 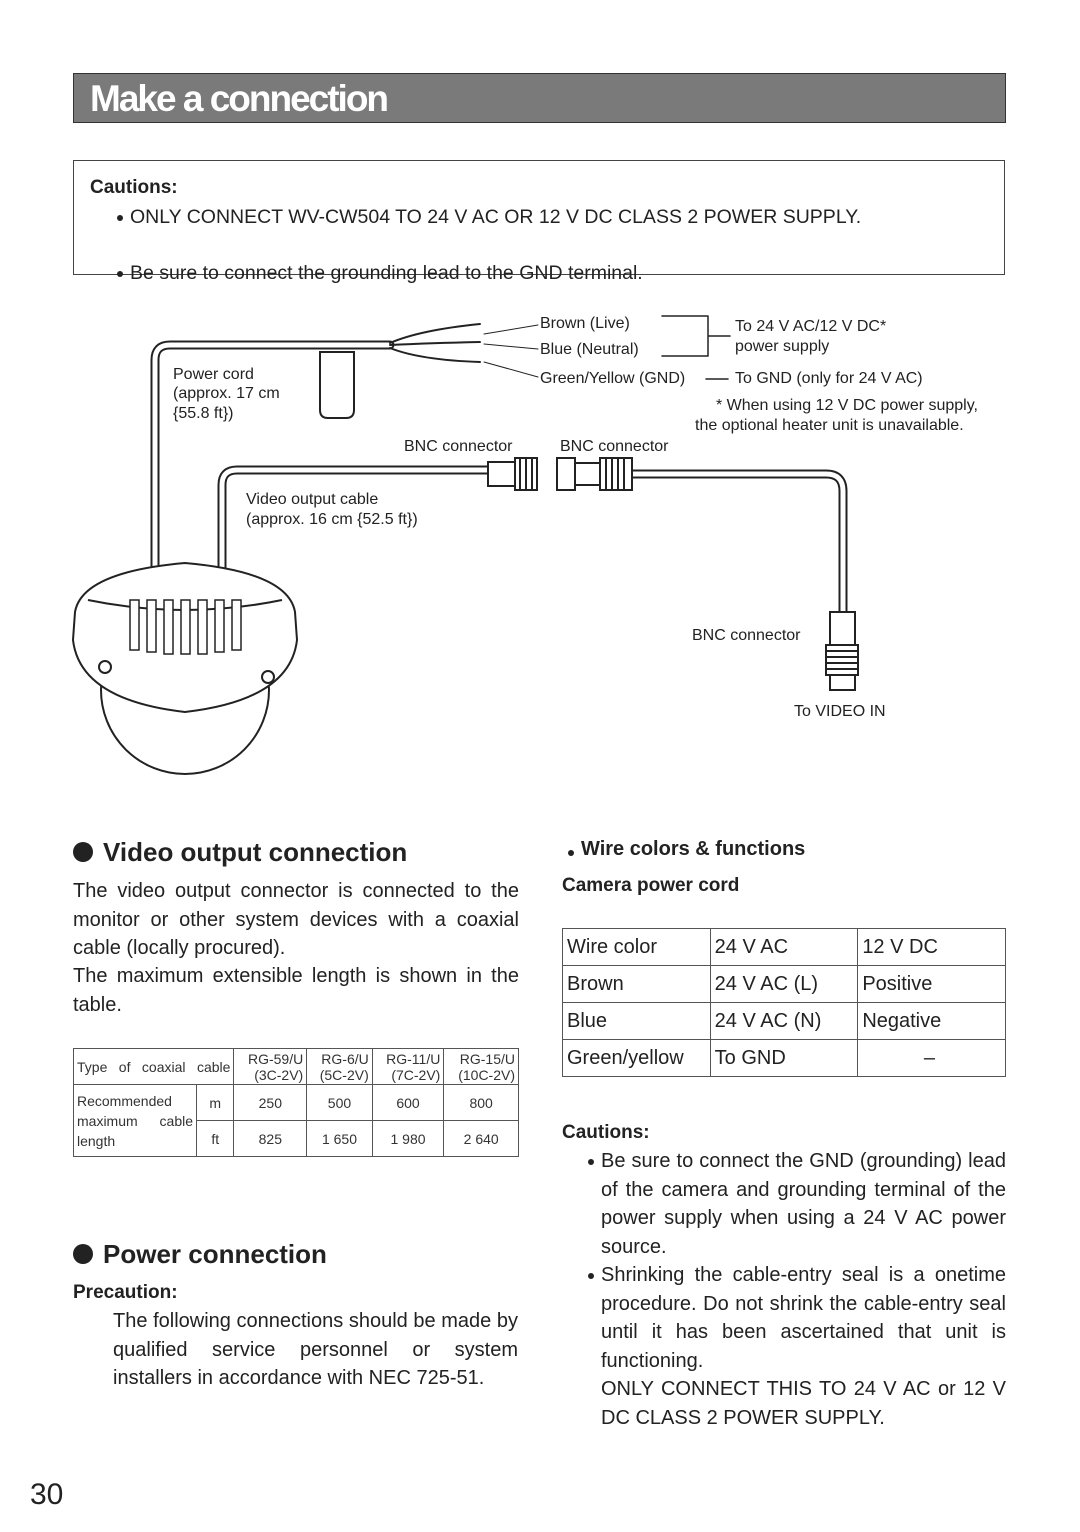 I want to click on table-cell: 24 V AC (N), so click(x=784, y=1021).